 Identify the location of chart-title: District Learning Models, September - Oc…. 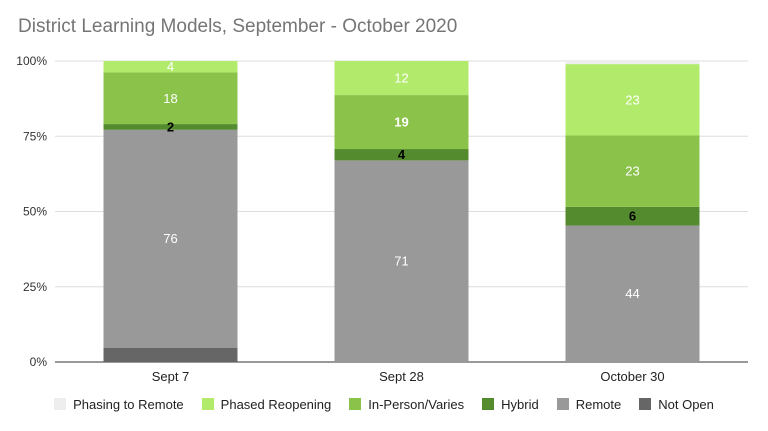
(238, 26).